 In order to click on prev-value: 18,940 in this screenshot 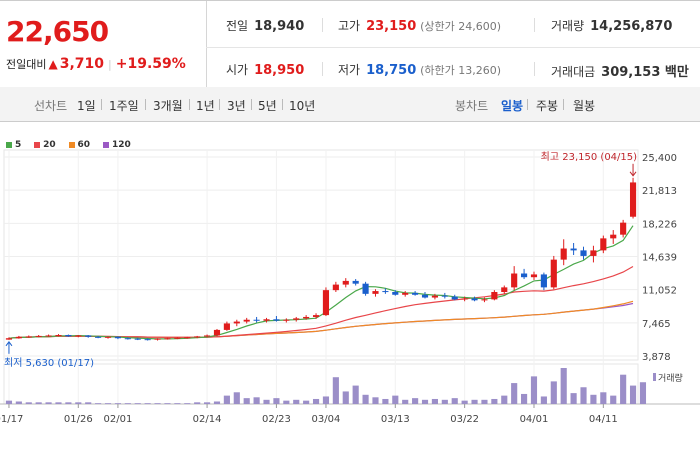, I will do `click(279, 26)`.